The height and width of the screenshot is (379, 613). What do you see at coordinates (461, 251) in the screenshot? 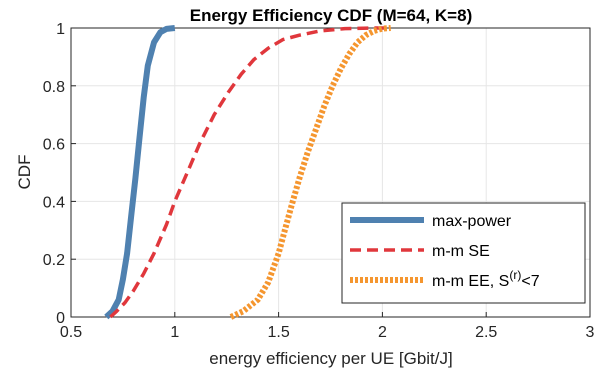
I see `legend-label-2: m-m SE` at bounding box center [461, 251].